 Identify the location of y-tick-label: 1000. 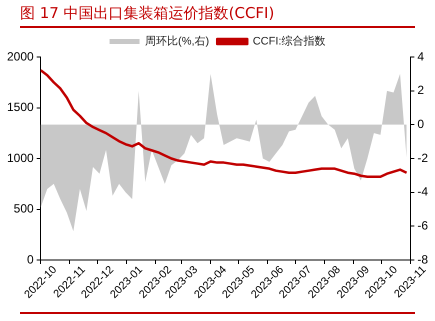
(20, 157).